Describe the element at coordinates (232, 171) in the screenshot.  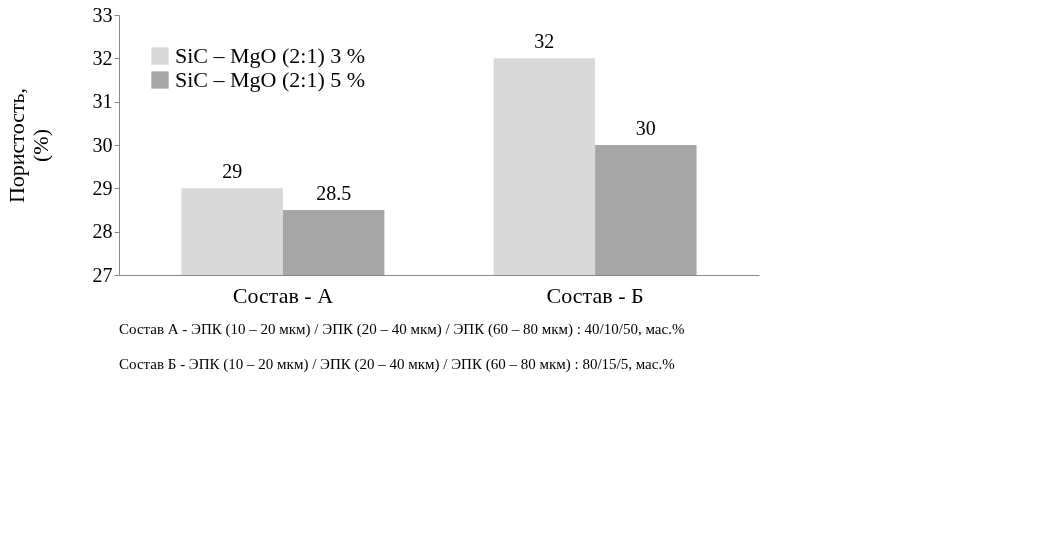
I see `data-label: 29` at that location.